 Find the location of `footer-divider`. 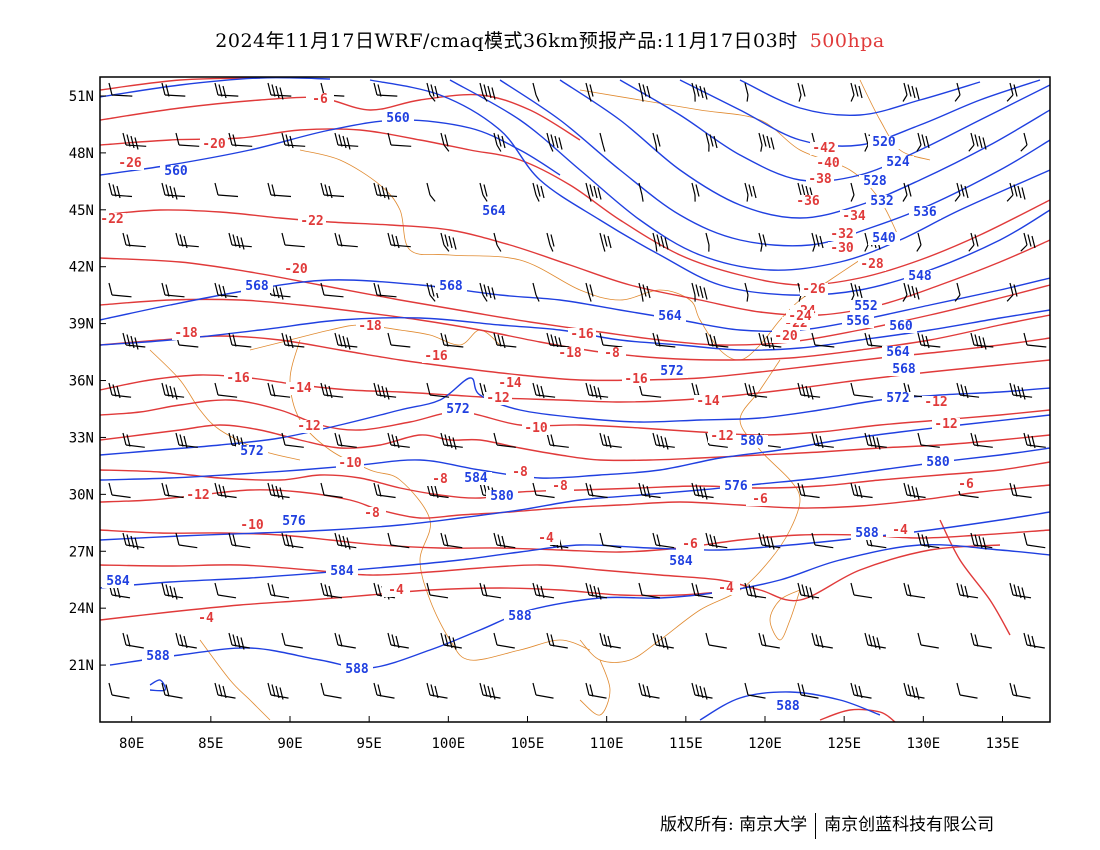

footer-divider is located at coordinates (816, 825).